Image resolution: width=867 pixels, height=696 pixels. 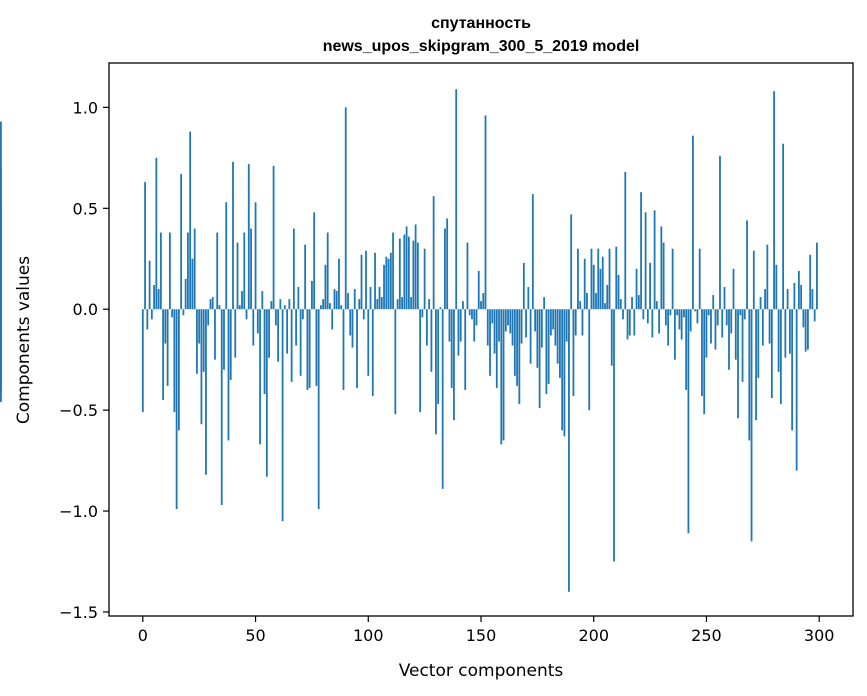 What do you see at coordinates (78, 410) in the screenshot?
I see `y-tick-label: −0.5` at bounding box center [78, 410].